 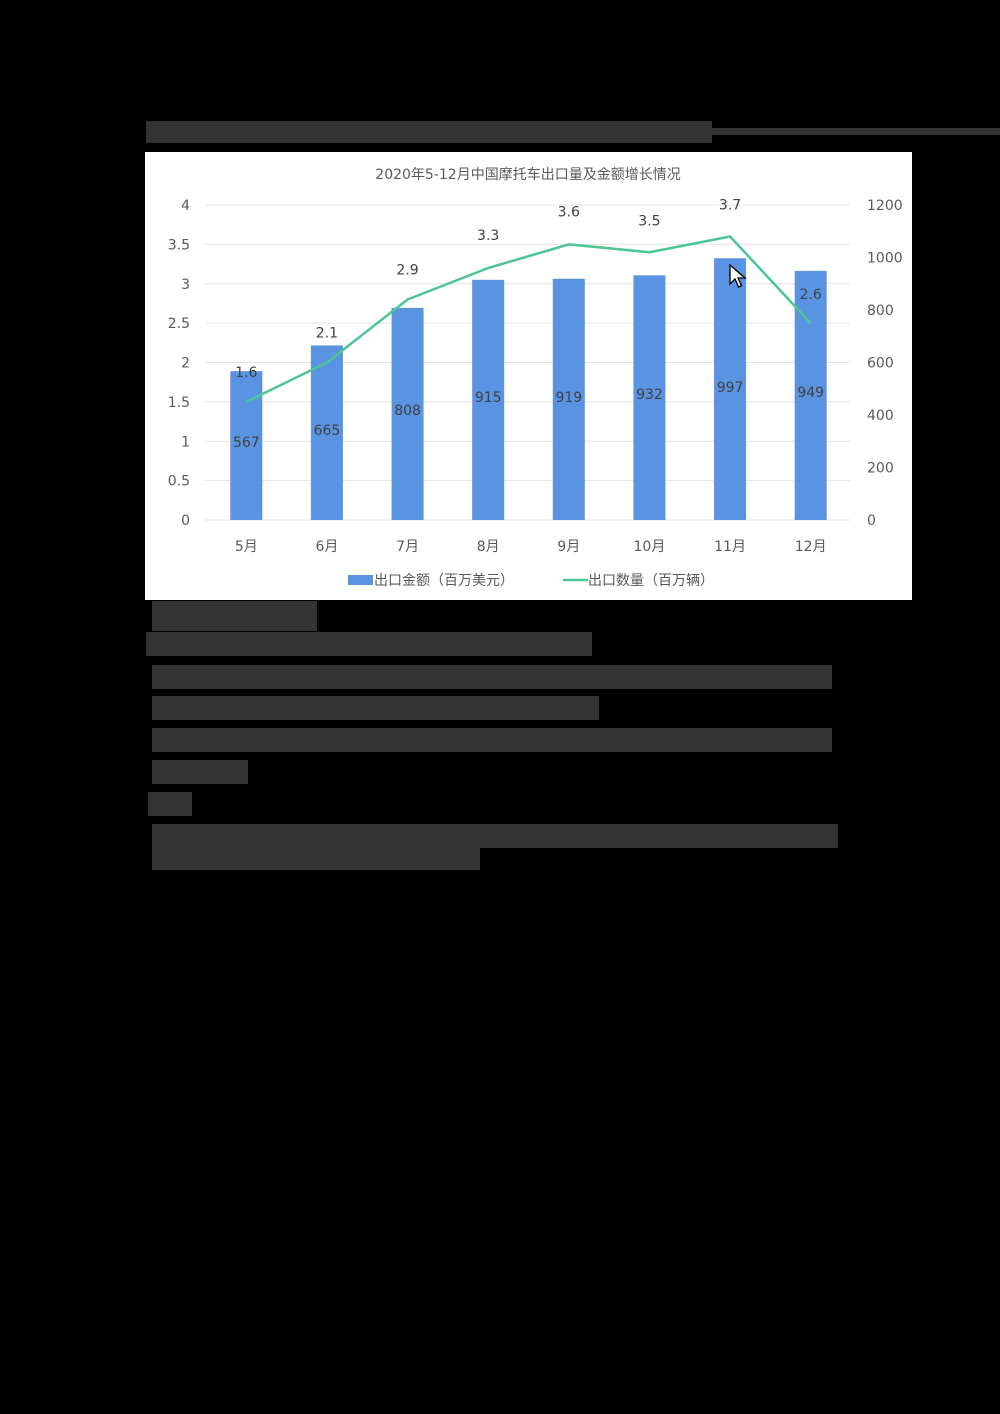 I want to click on bar-data-label: 932, so click(x=649, y=395).